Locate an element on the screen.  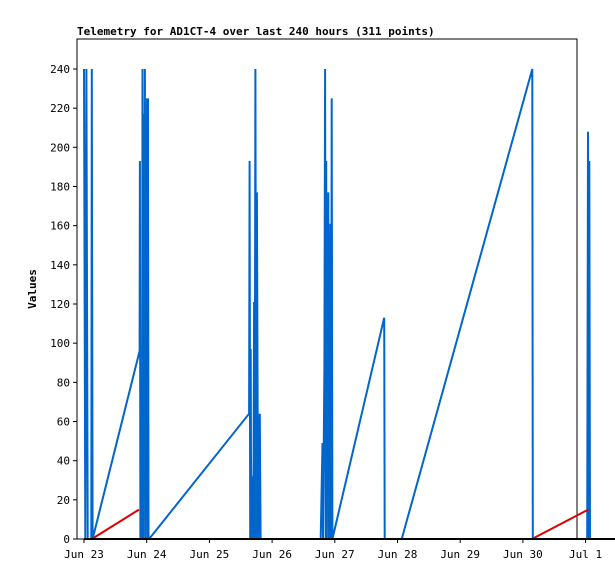
y-tick-label: 20 is located at coordinates (63, 500).